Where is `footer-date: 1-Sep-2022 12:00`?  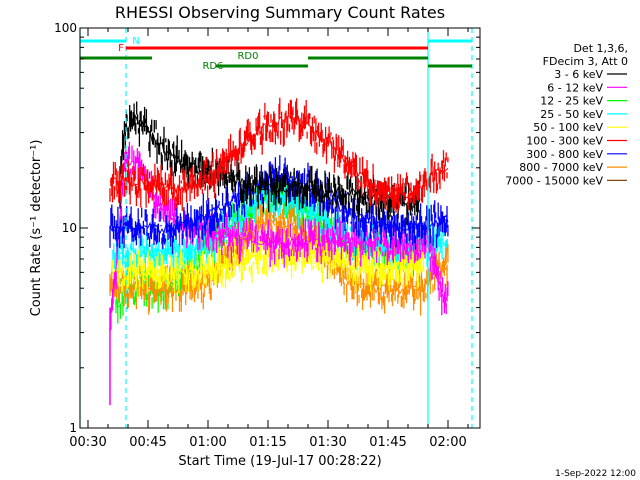
footer-date: 1-Sep-2022 12:00 is located at coordinates (595, 474).